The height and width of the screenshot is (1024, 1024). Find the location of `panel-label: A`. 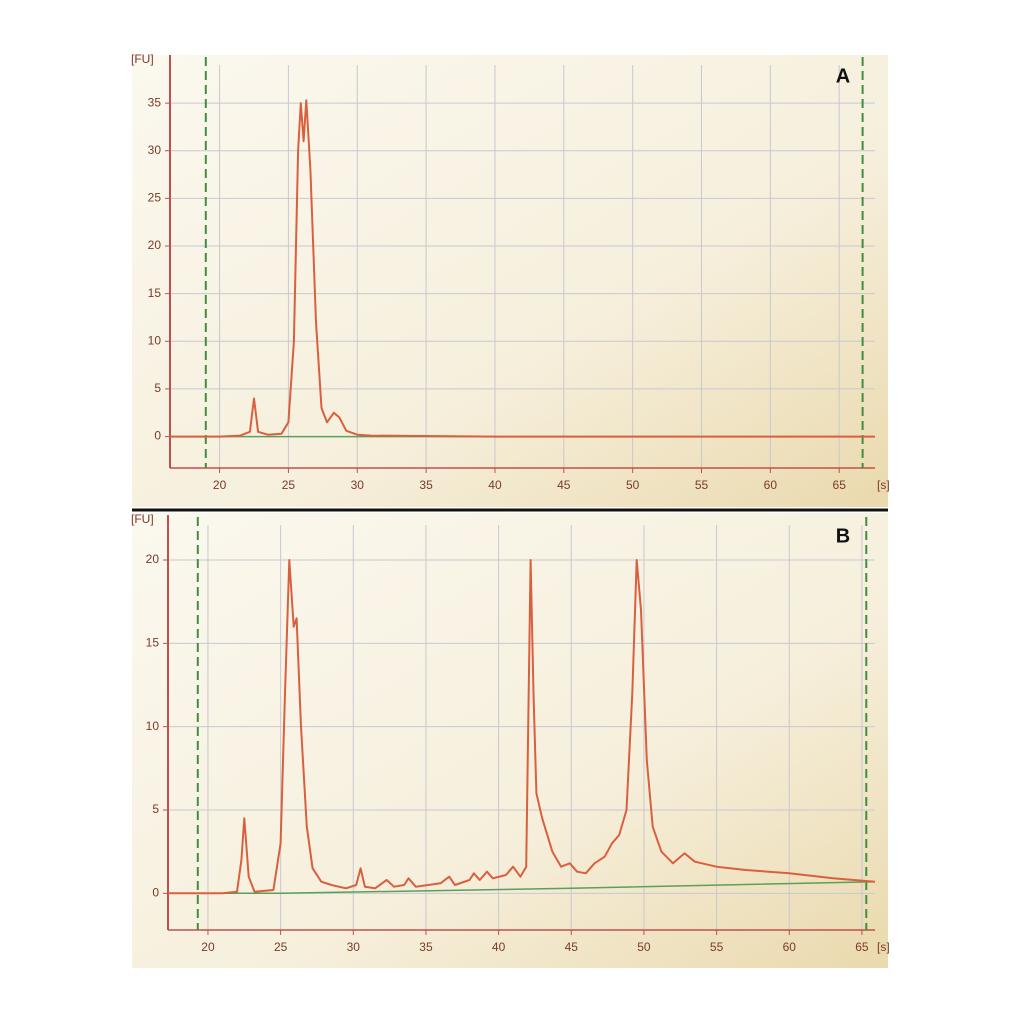

panel-label: A is located at coordinates (843, 76).